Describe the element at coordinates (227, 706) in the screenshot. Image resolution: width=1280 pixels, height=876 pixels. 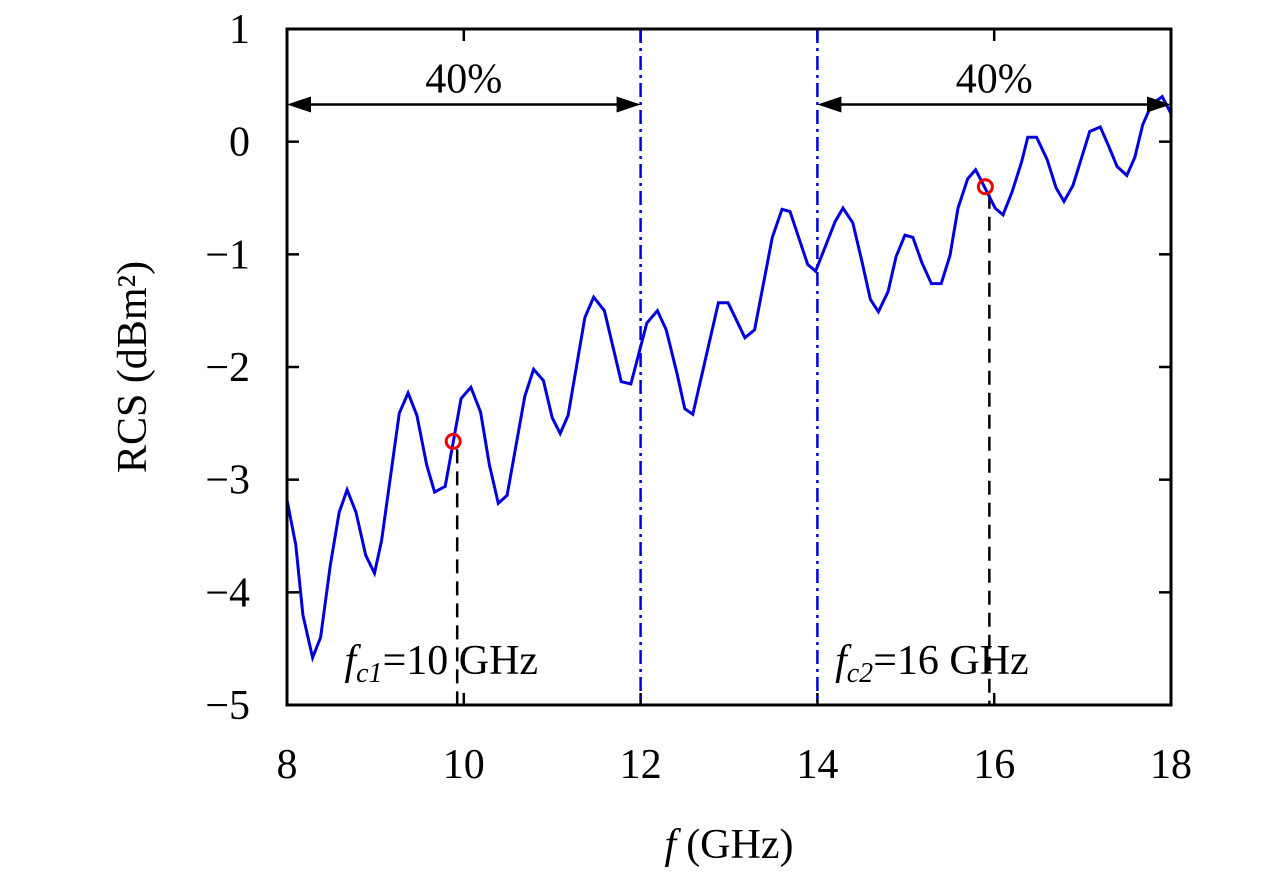
I see `y-tick-label: −5` at that location.